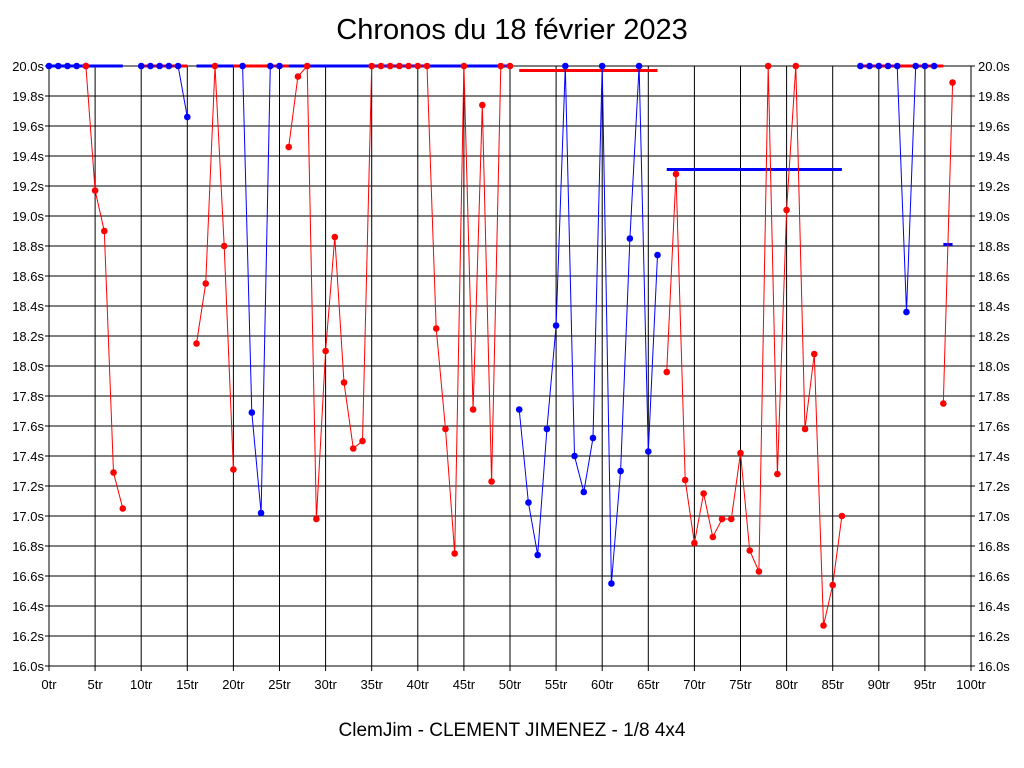  I want to click on x-tick-label: 10tr, so click(141, 684).